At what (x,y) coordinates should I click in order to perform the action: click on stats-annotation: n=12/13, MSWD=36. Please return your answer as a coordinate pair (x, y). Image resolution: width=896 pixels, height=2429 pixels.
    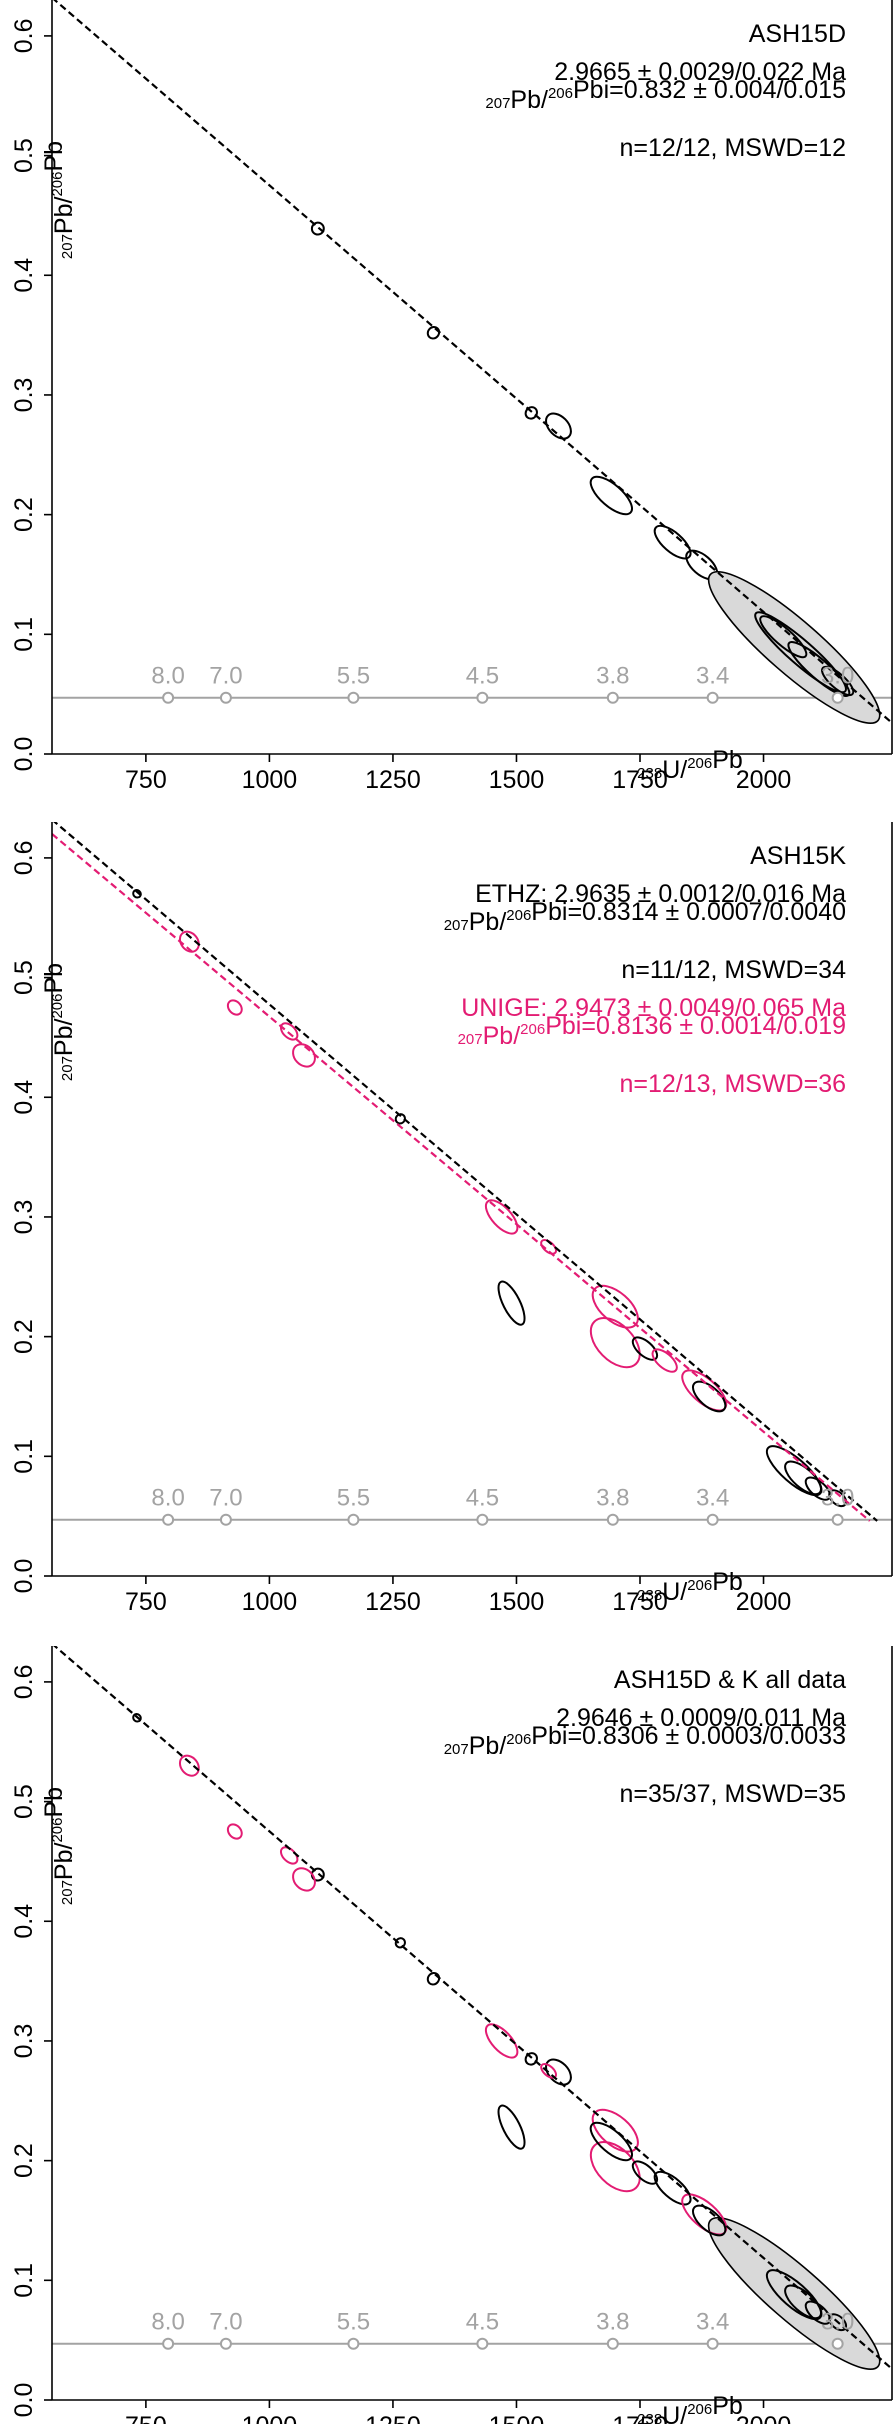
    Looking at the image, I should click on (732, 1084).